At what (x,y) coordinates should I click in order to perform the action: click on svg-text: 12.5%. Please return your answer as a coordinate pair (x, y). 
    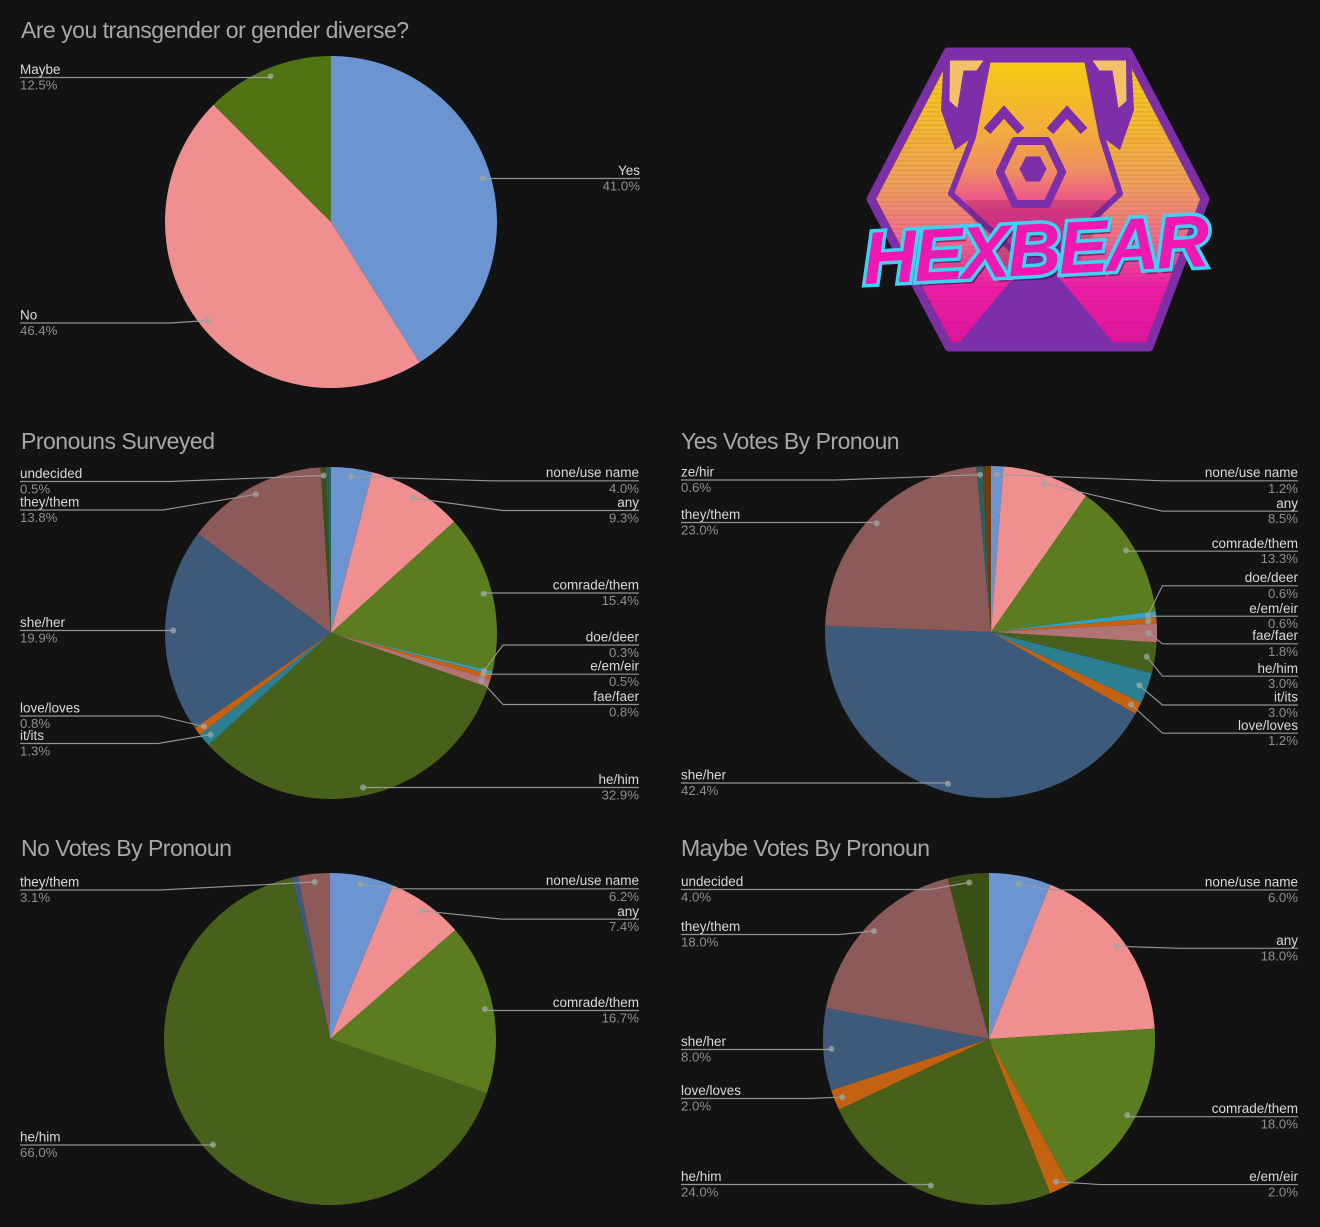
    Looking at the image, I should click on (39, 85).